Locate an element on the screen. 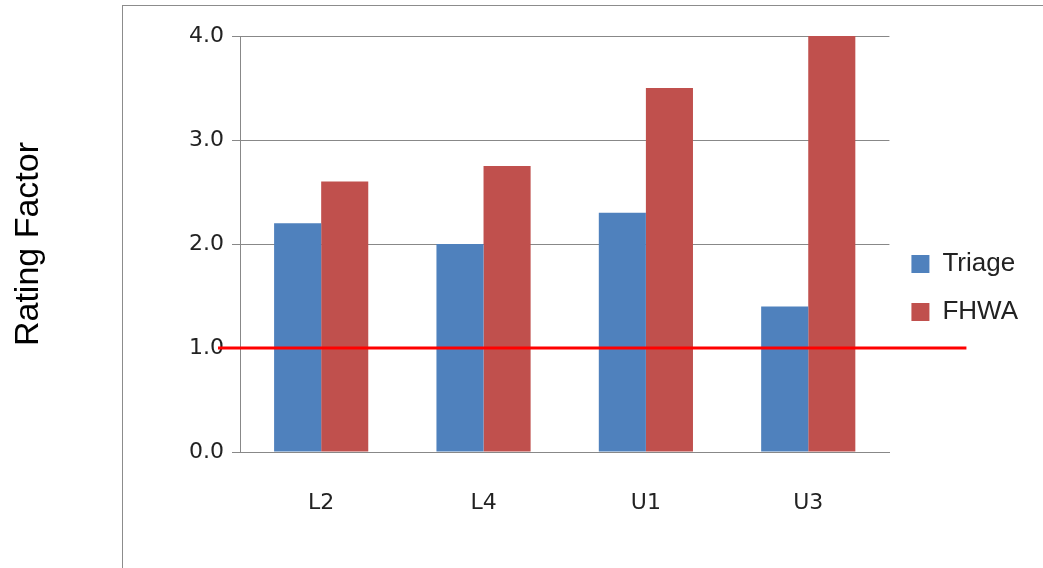  y-axis-title: Rating Factor is located at coordinates (25, 244).